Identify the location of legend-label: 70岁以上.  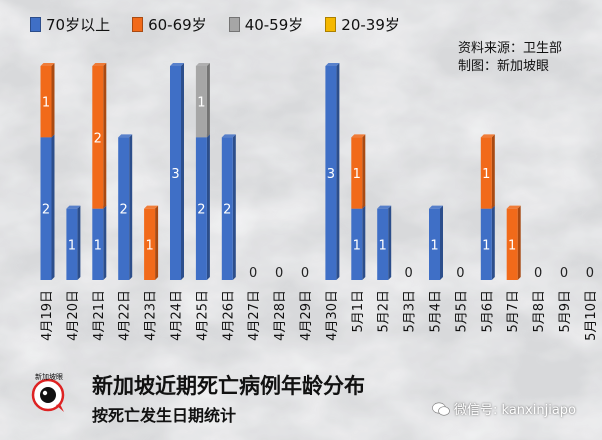
(78, 25).